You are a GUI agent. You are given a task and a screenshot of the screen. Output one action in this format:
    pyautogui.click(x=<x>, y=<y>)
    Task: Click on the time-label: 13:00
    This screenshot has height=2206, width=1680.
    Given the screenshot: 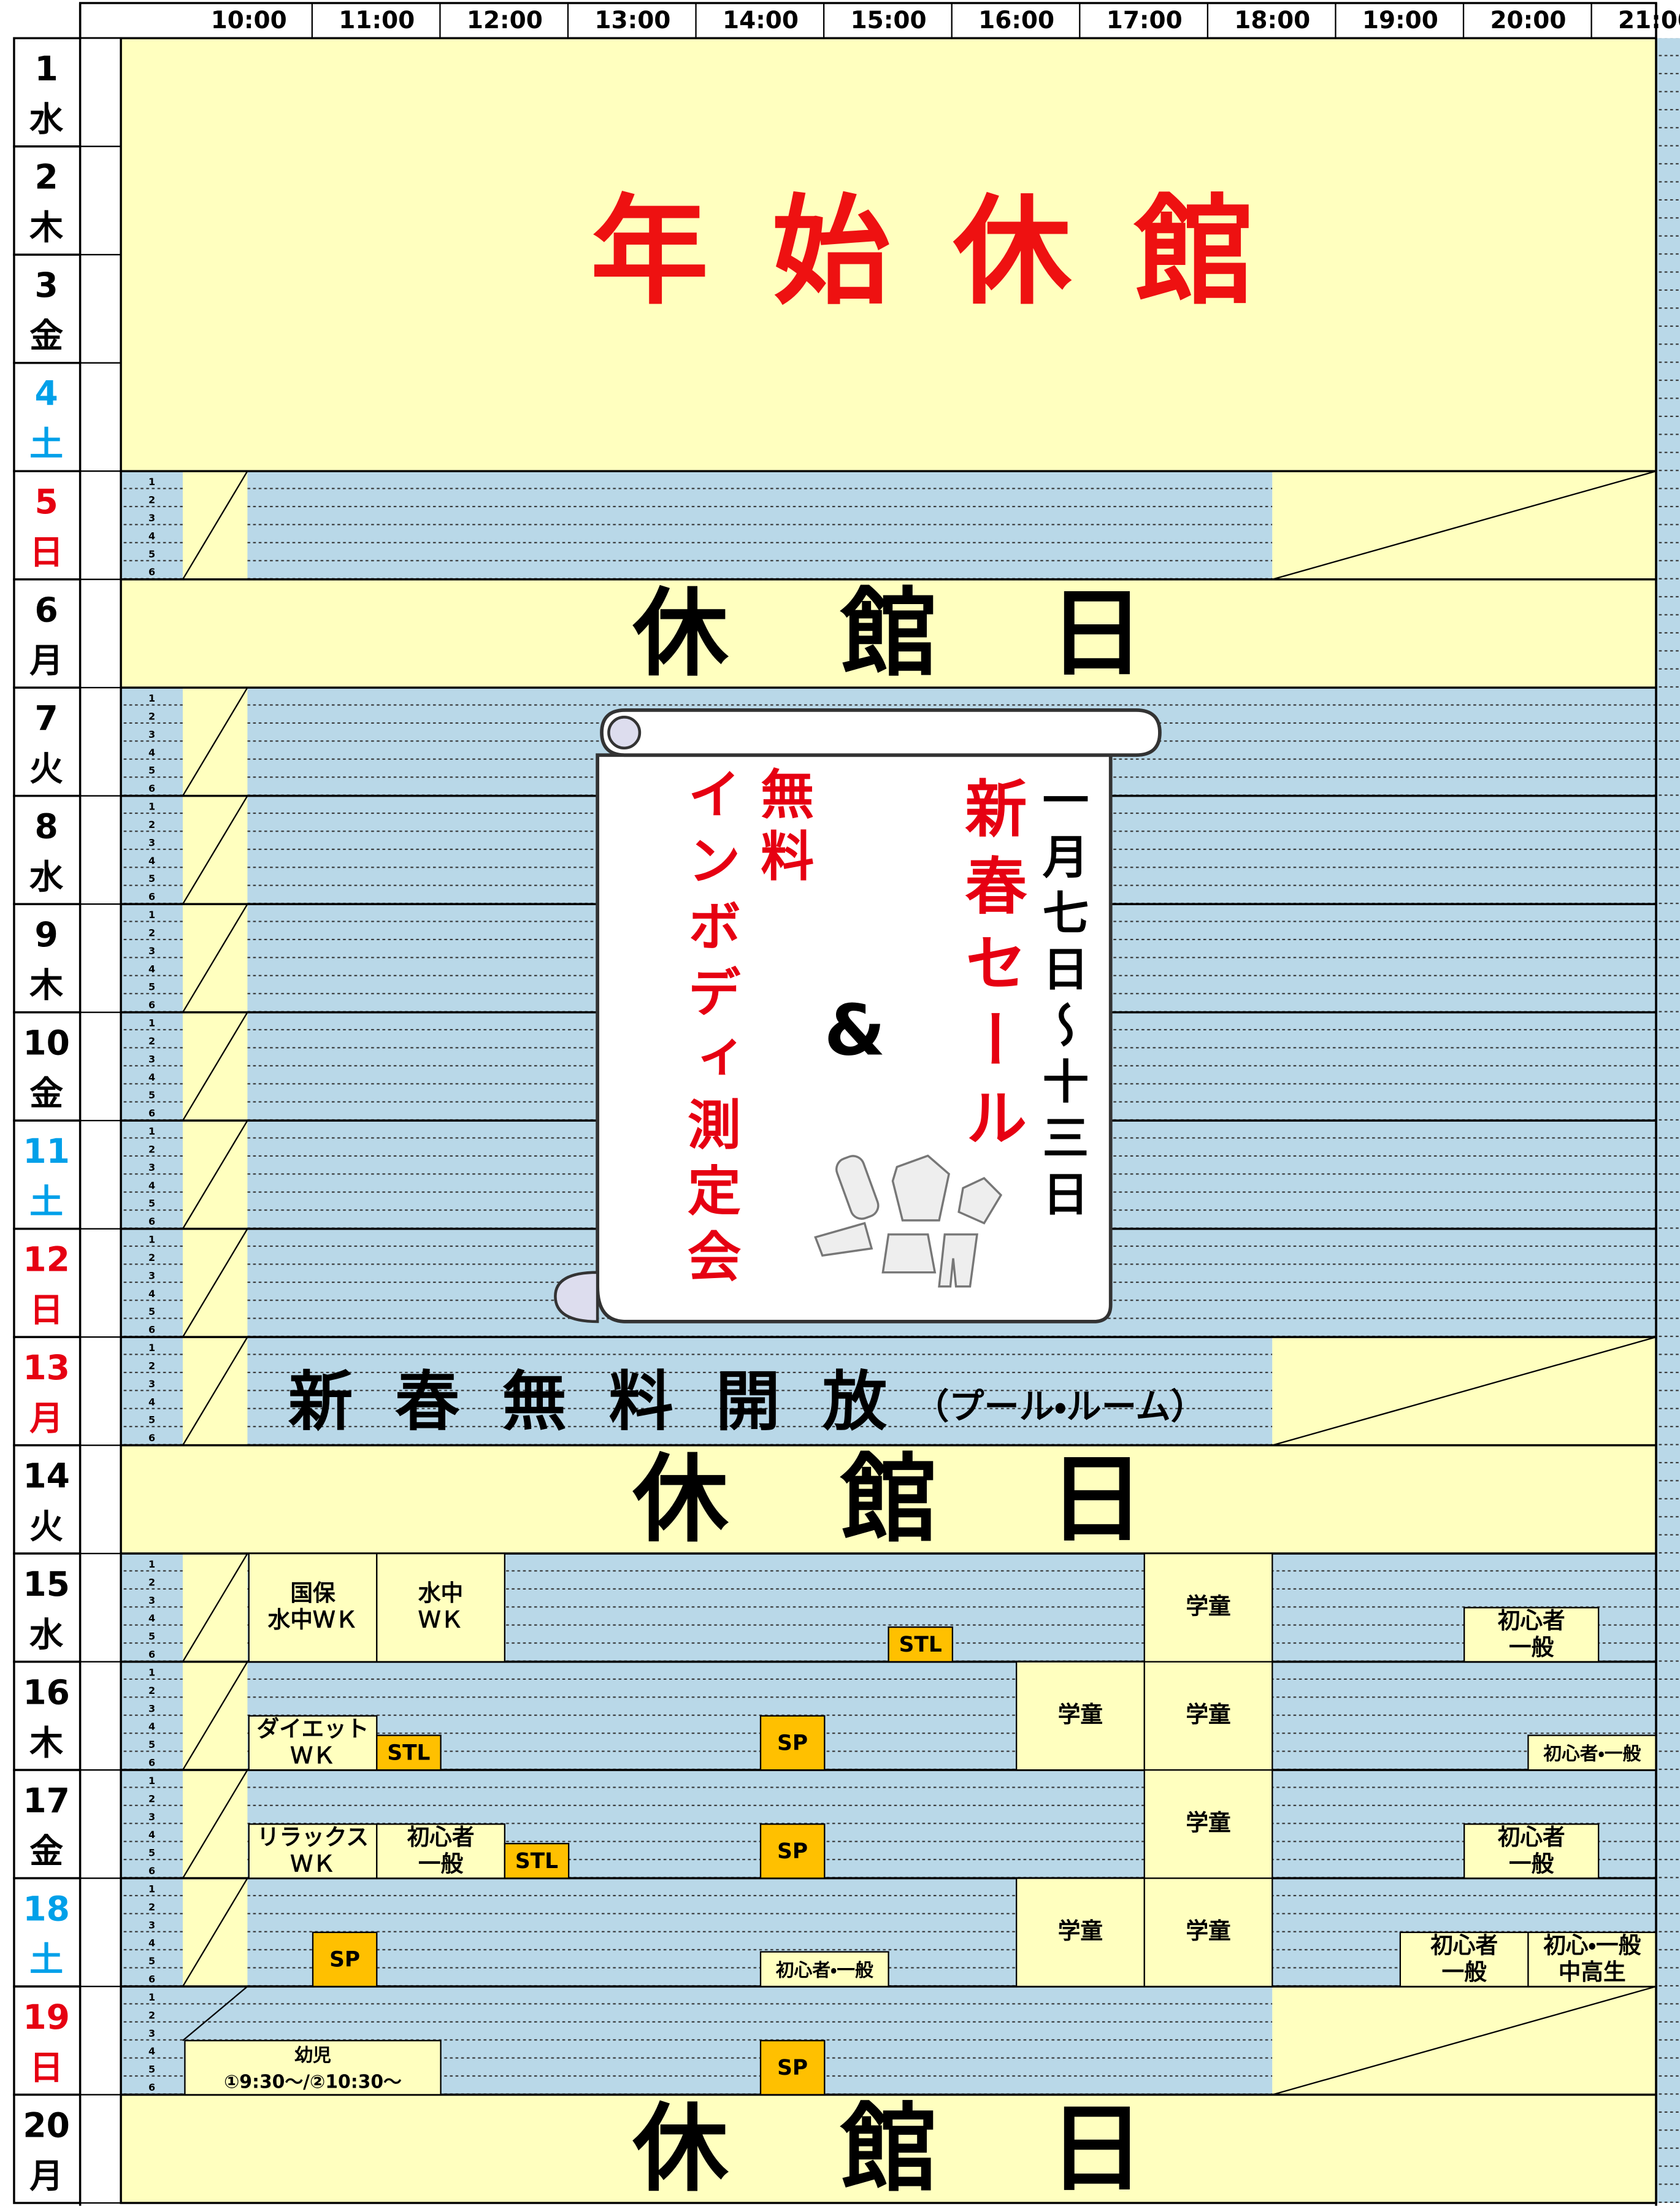 What is the action you would take?
    pyautogui.click(x=632, y=20)
    